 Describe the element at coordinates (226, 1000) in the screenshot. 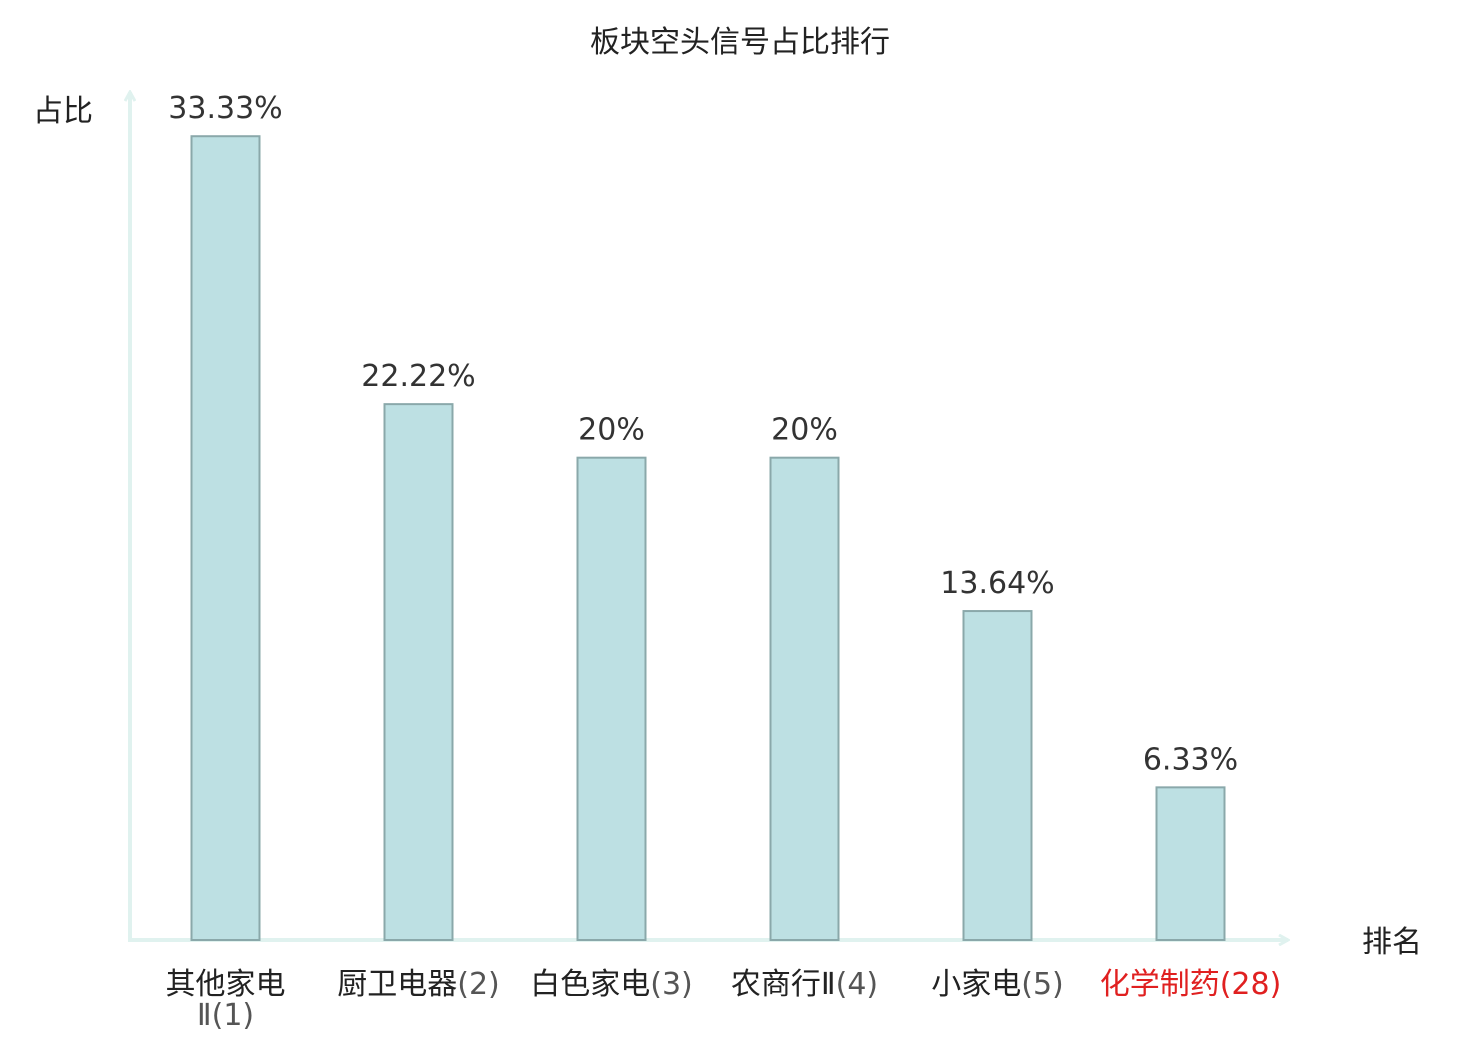

I see `category-label-1: 其他家电 Ⅱ(1)` at that location.